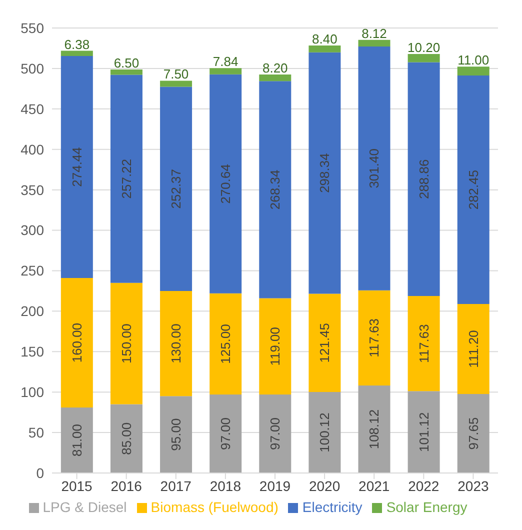 The image size is (522, 530). I want to click on data-label: 7.50, so click(176, 74).